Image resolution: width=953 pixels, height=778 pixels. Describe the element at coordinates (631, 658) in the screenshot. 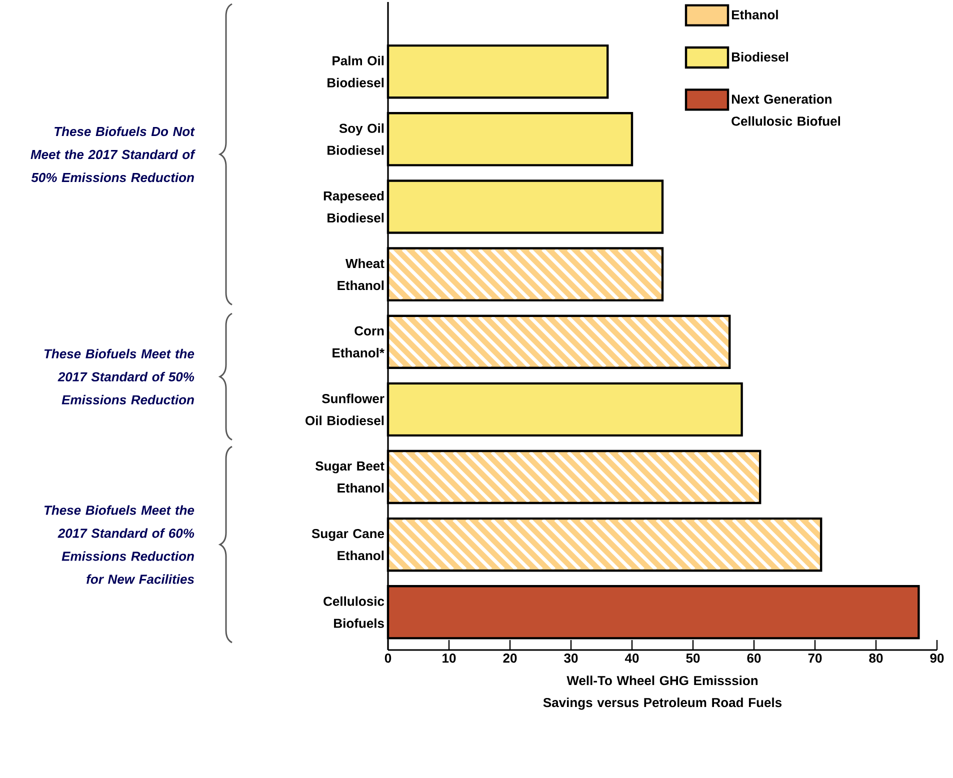

I see `x-tick-label: 40` at that location.